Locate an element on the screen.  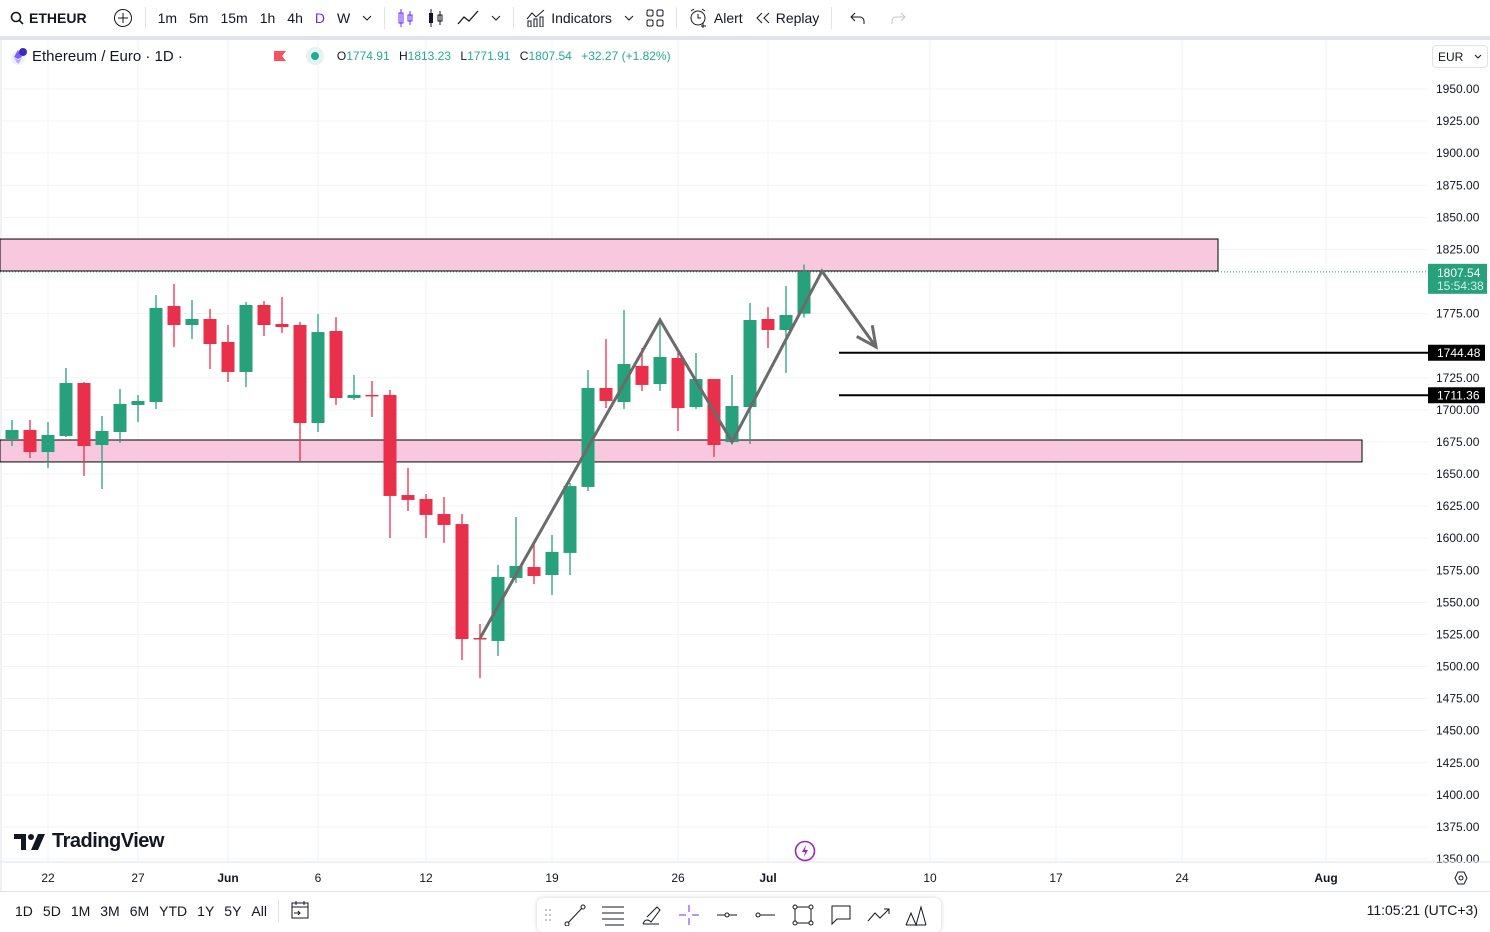
interval-4h: 4h is located at coordinates (295, 18).